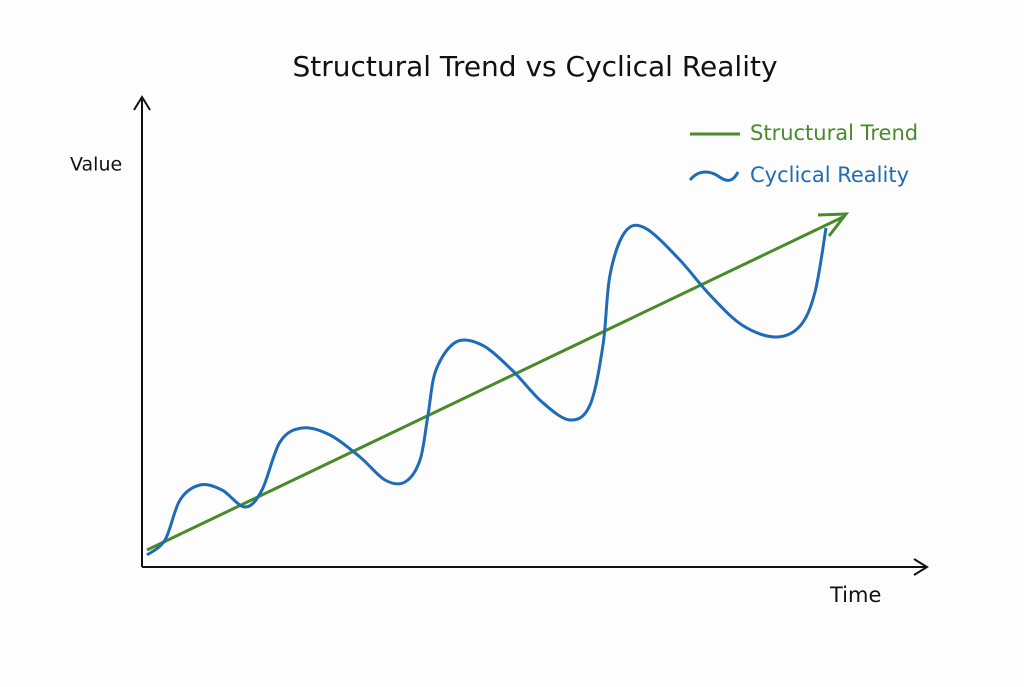 The height and width of the screenshot is (687, 1024). What do you see at coordinates (834, 133) in the screenshot?
I see `legend-label: Structural Trend` at bounding box center [834, 133].